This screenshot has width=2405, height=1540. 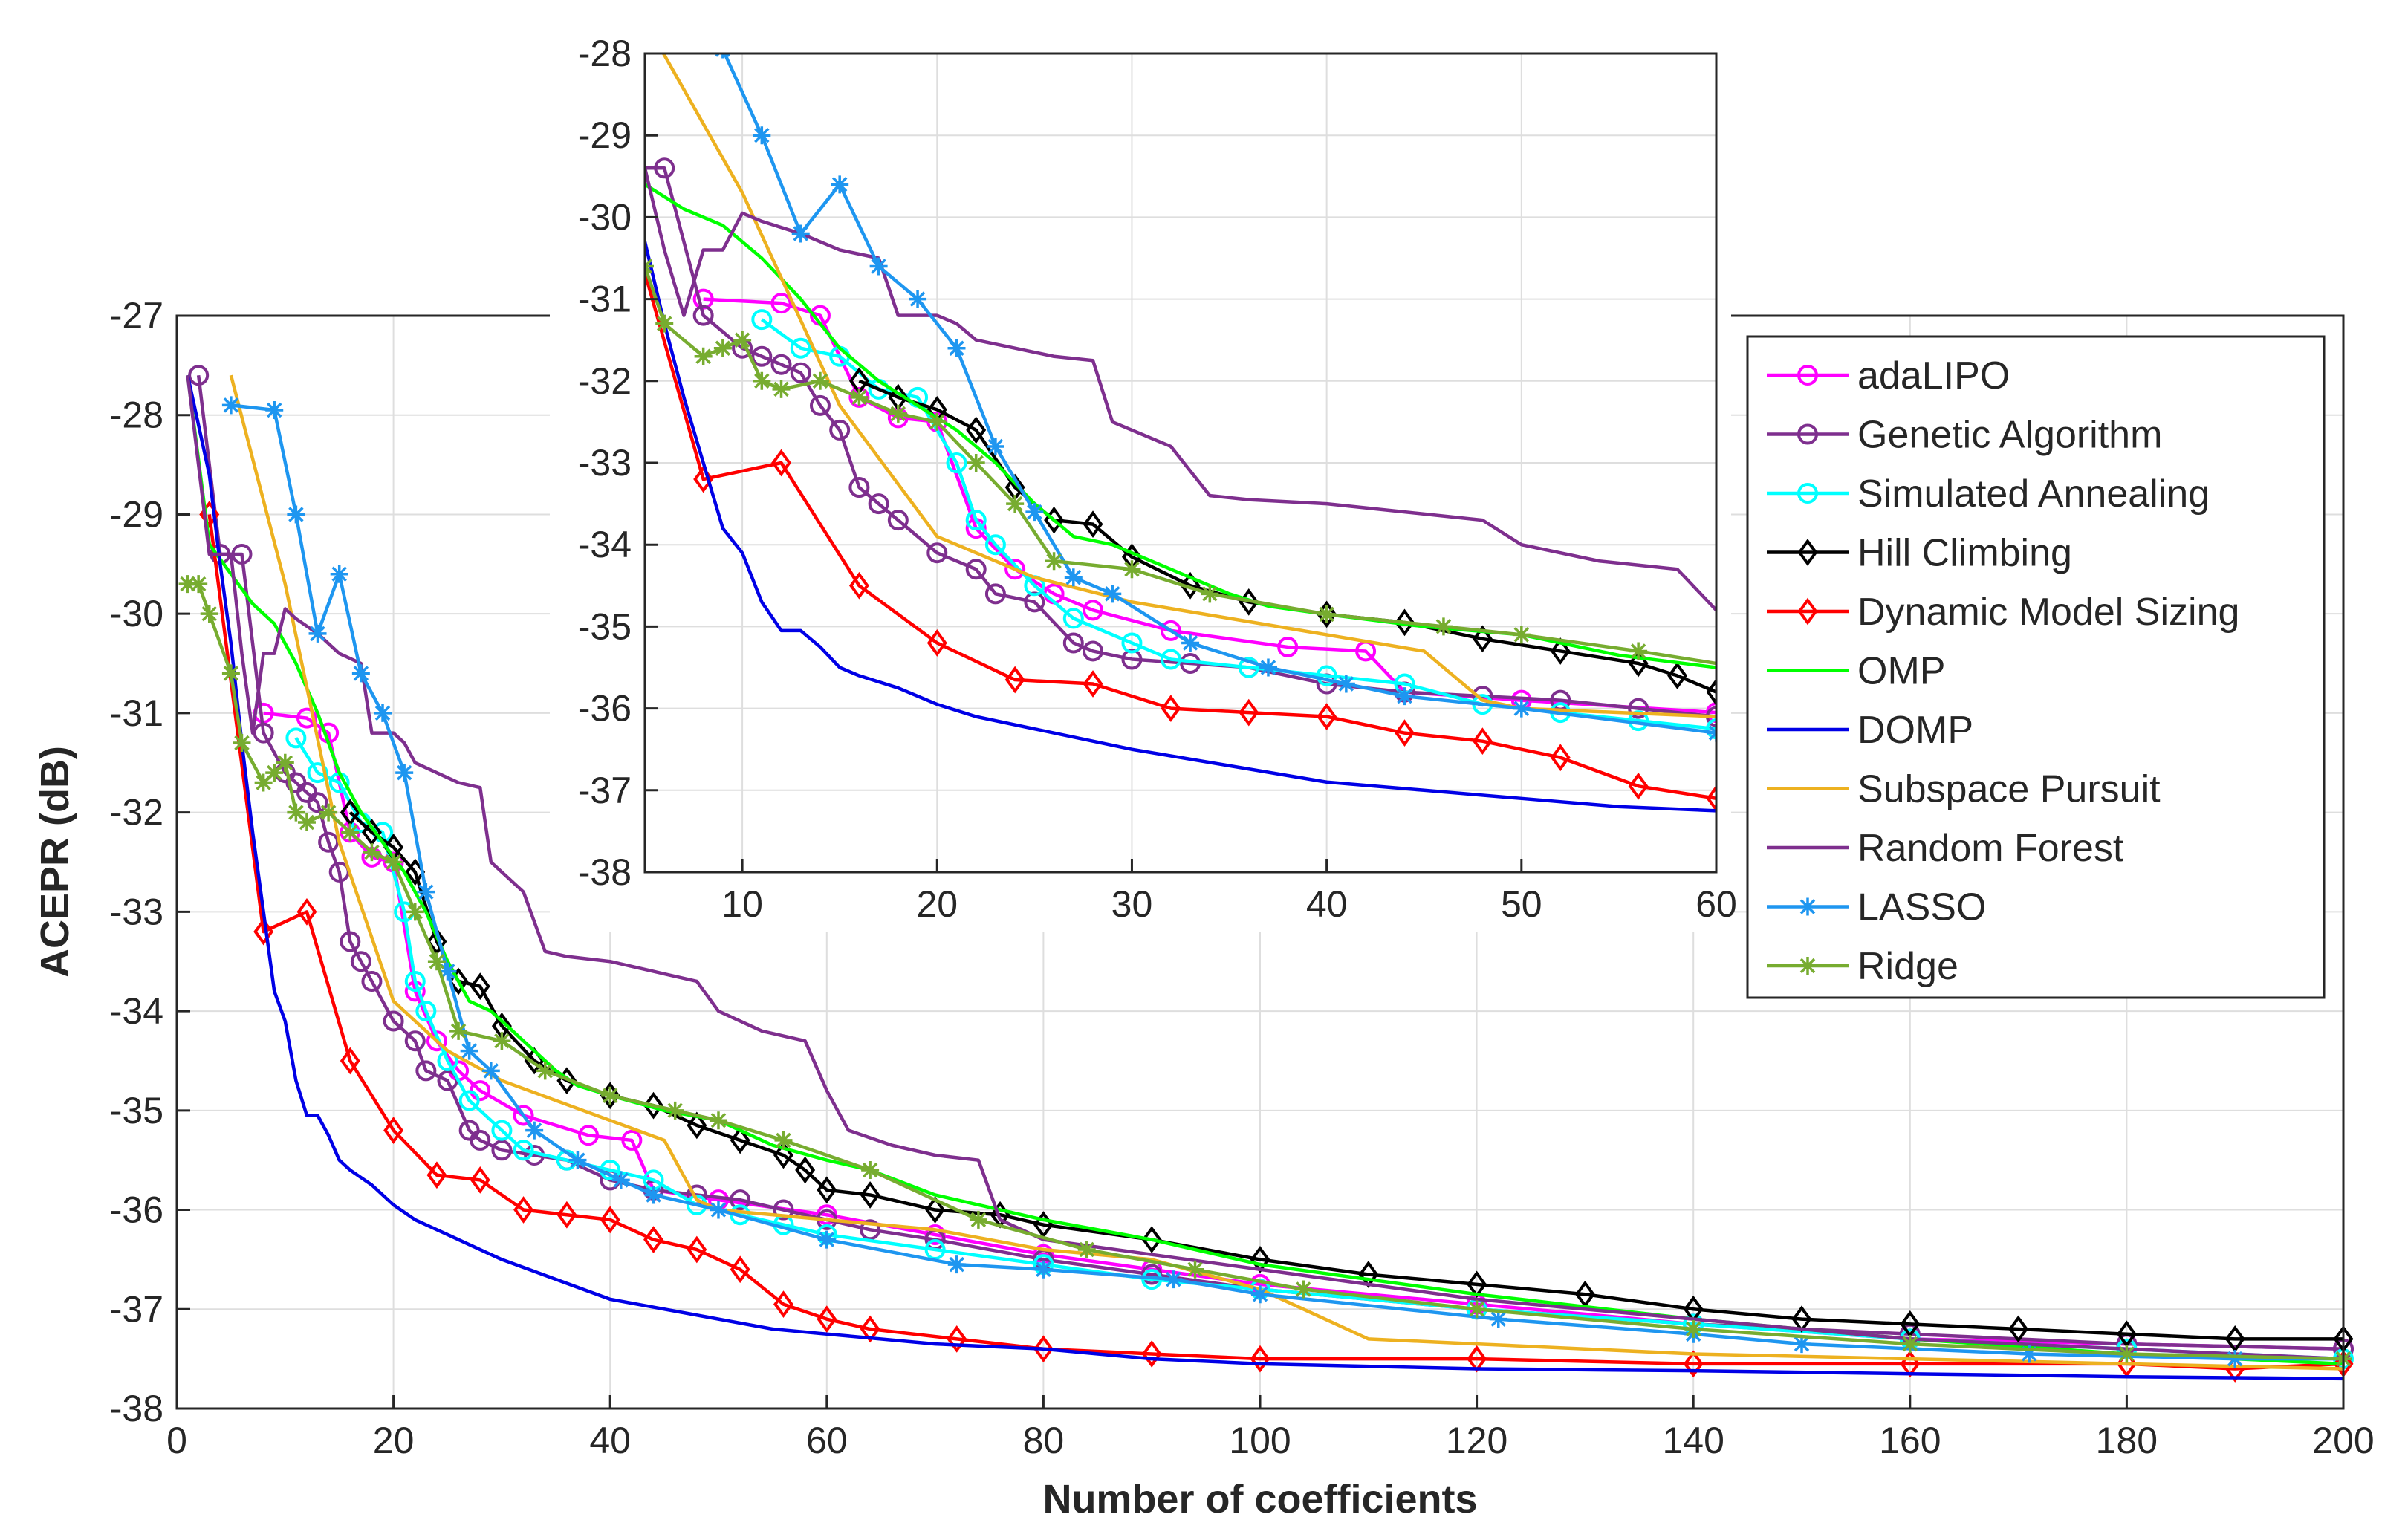 I want to click on inset-y-tick-label: -34, so click(x=605, y=544).